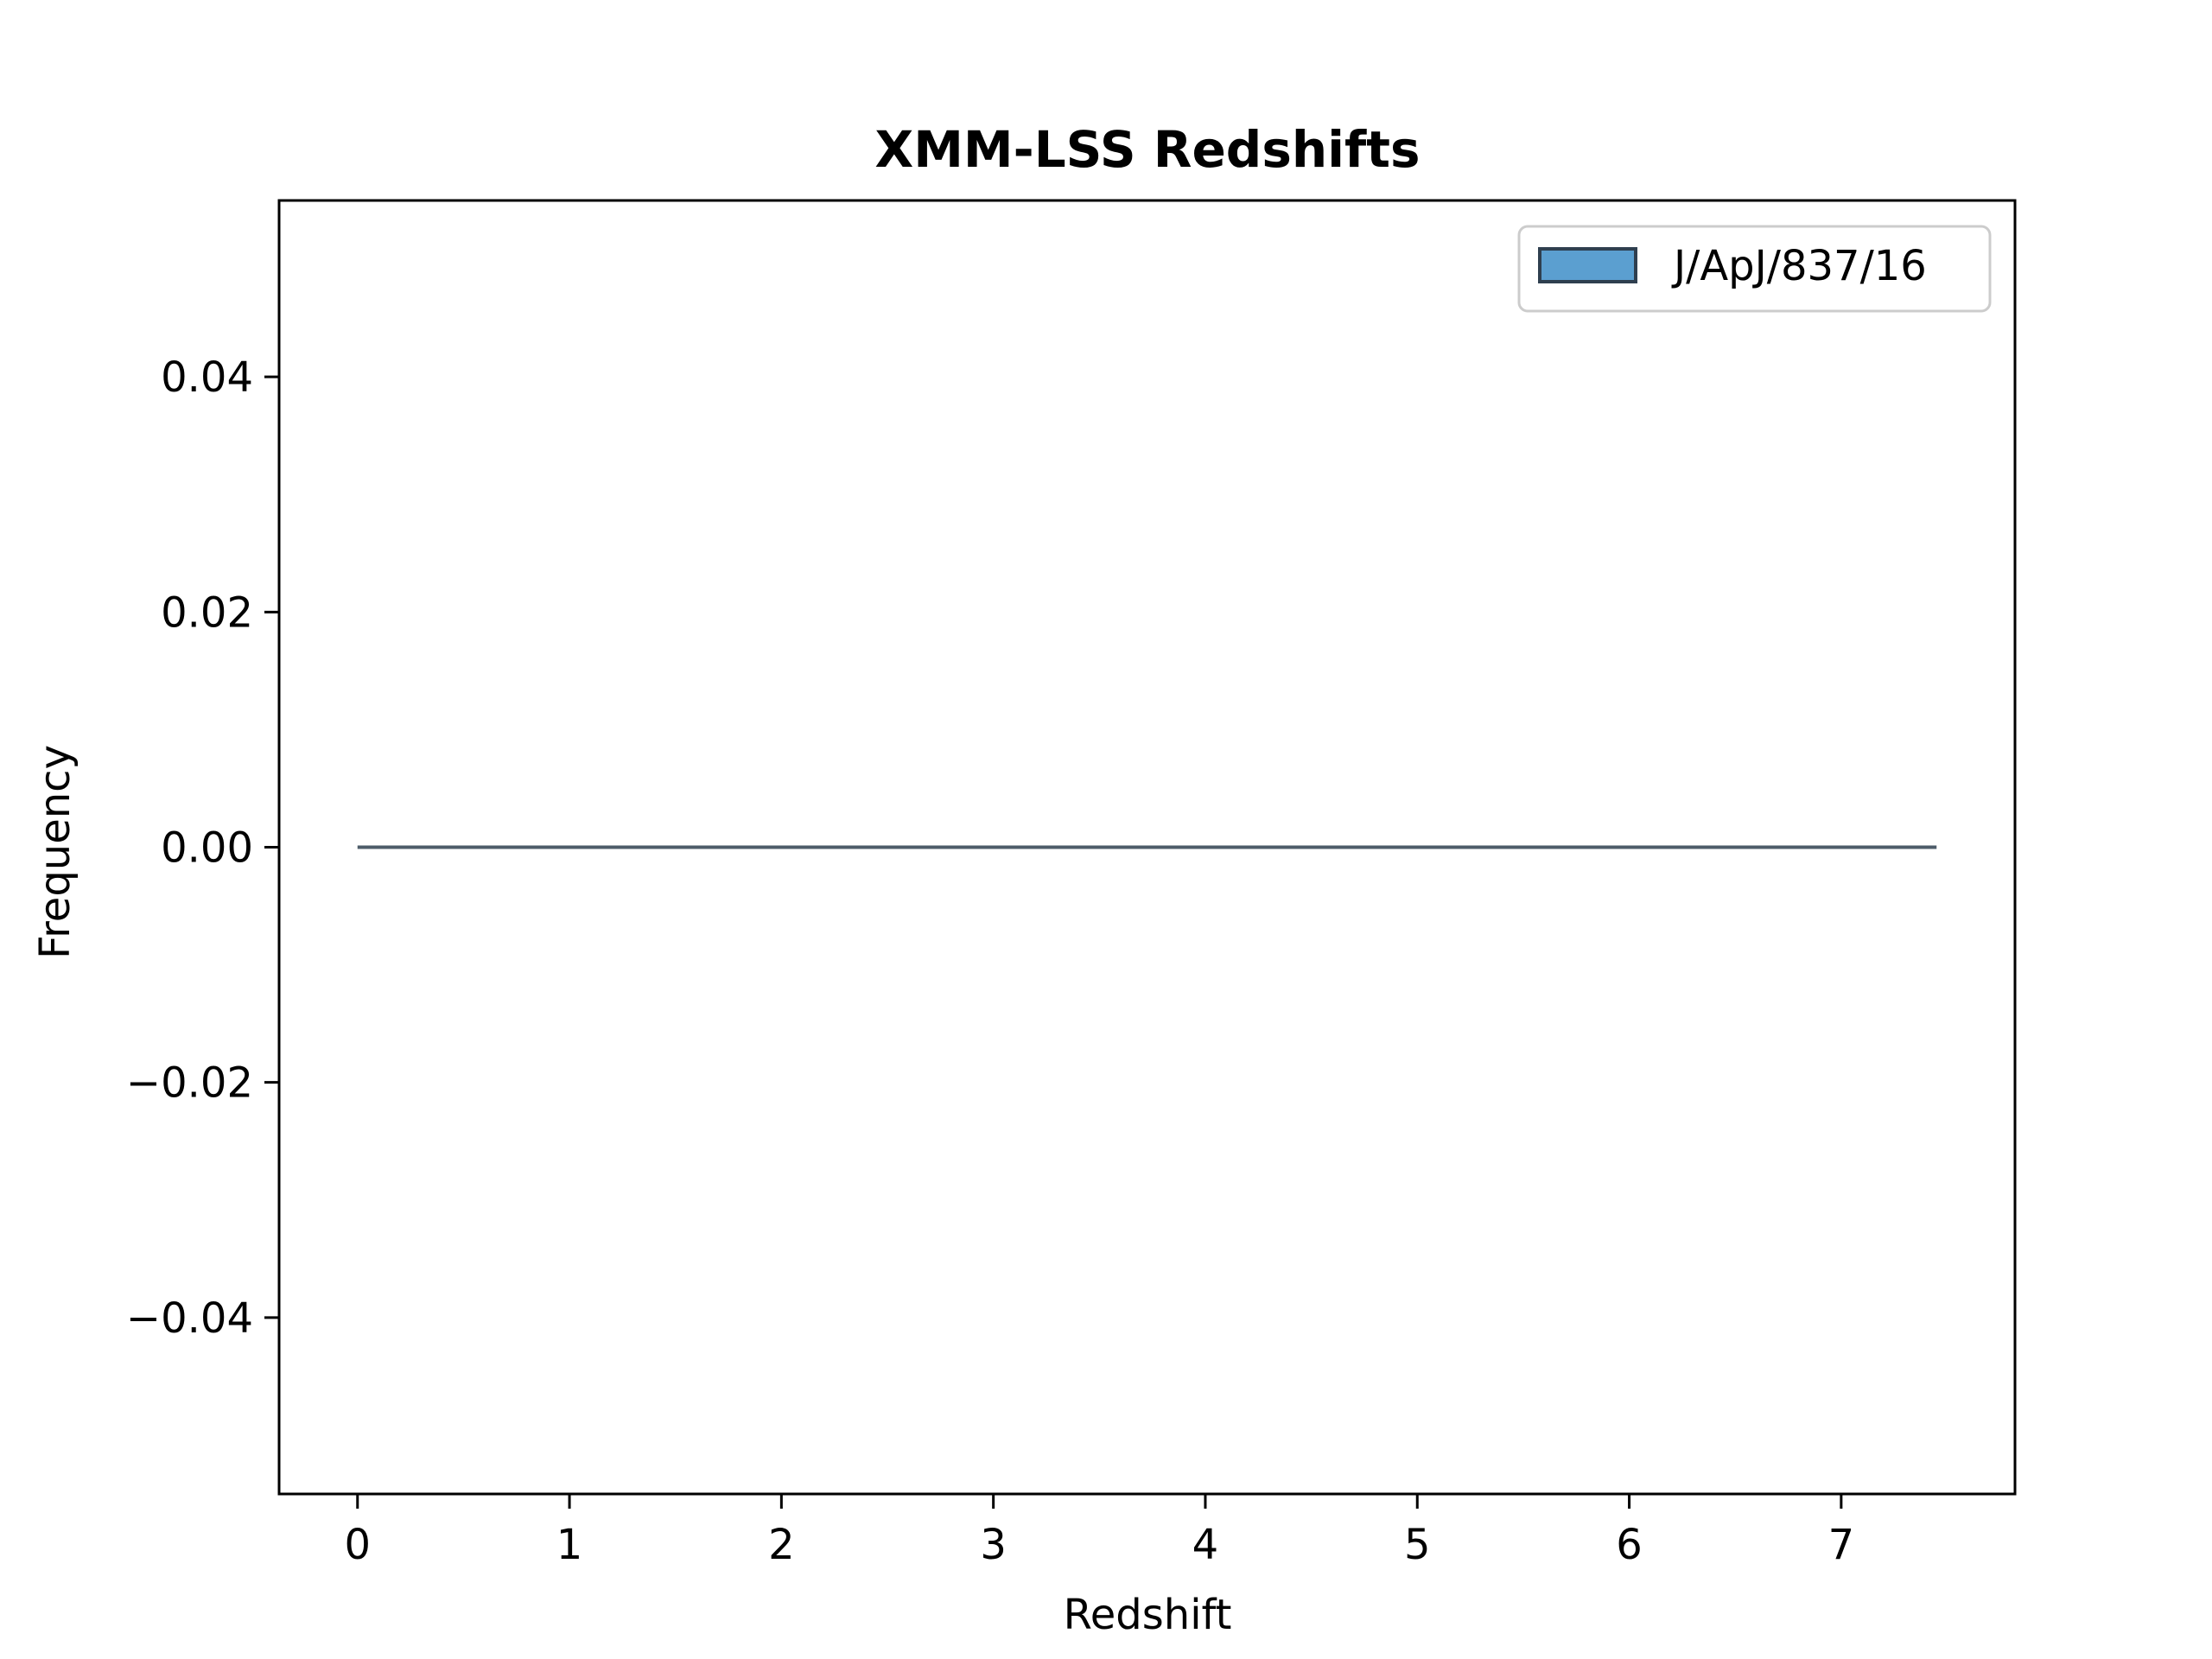 This screenshot has width=2212, height=1659. What do you see at coordinates (1799, 266) in the screenshot?
I see `legend-label: J/ApJ/837/16` at bounding box center [1799, 266].